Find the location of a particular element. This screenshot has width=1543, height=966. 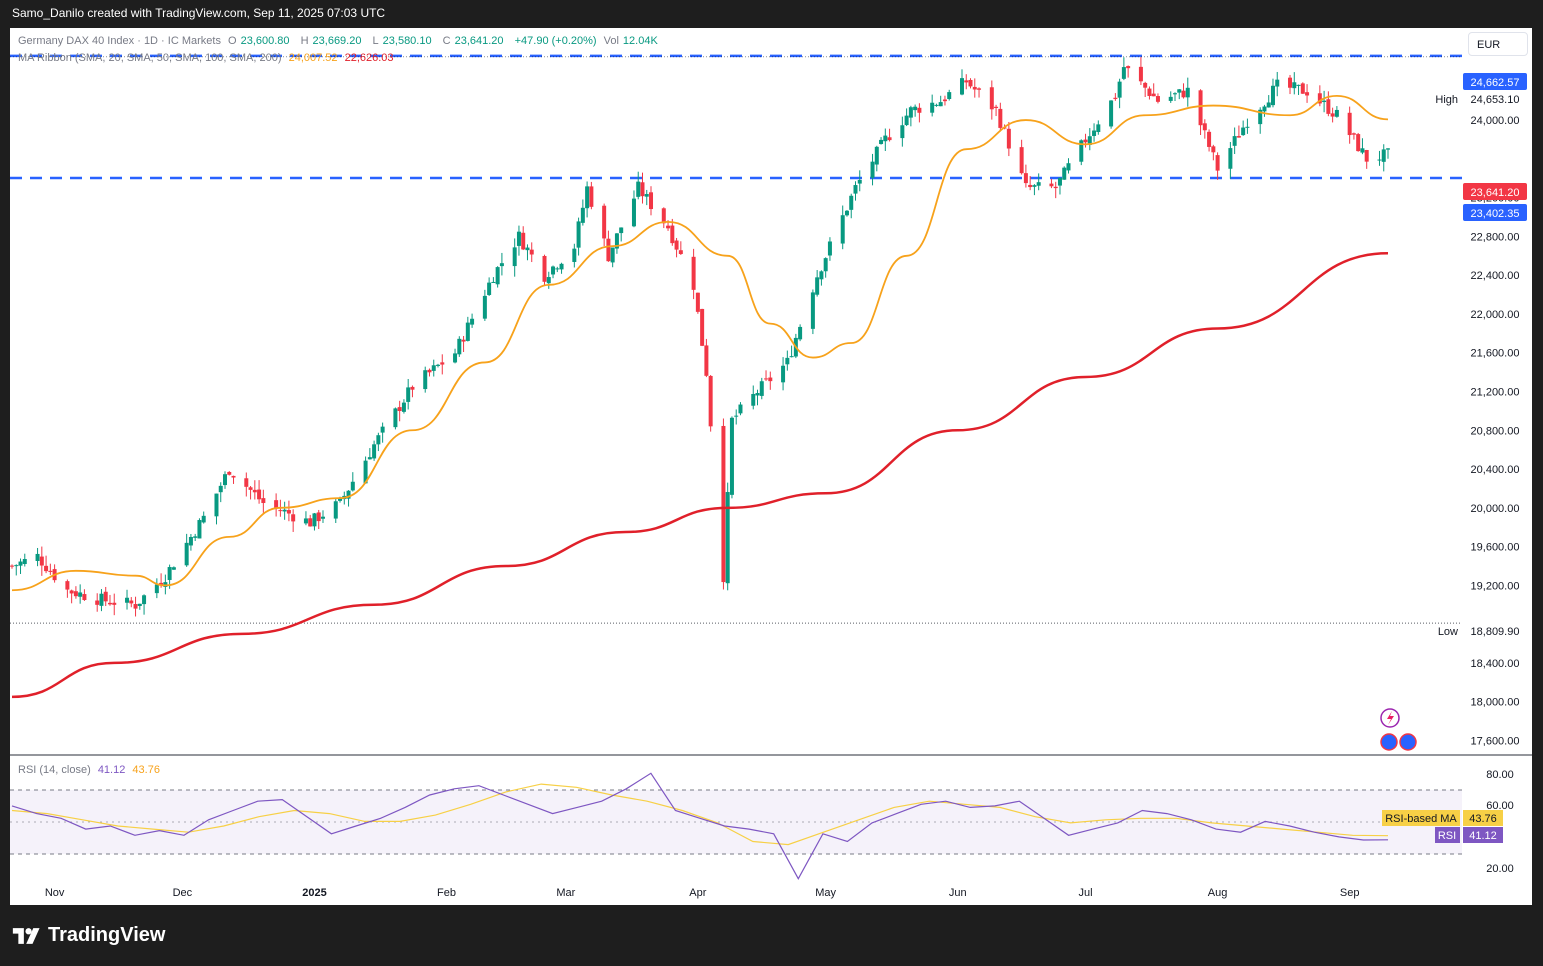

events-icon is located at coordinates (1398, 742).